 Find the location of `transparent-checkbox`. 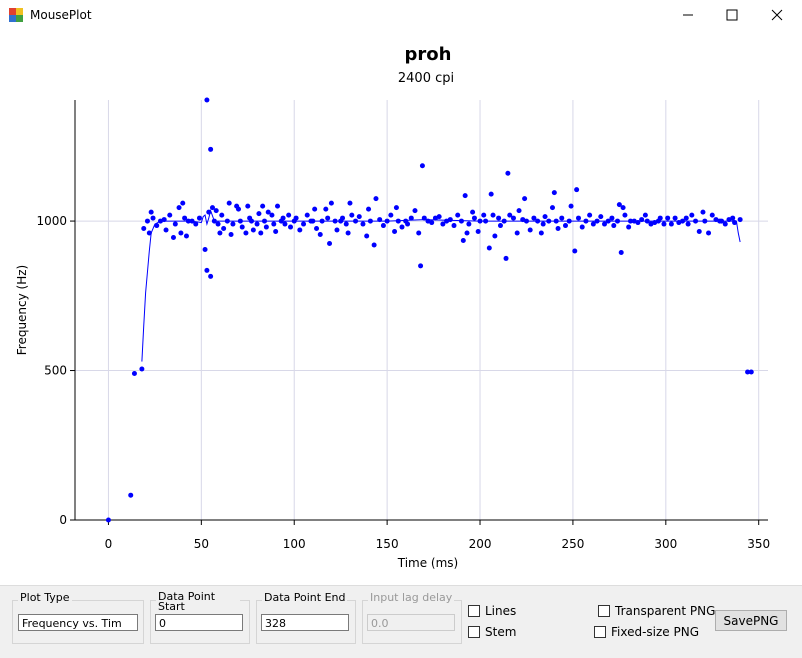

transparent-checkbox is located at coordinates (604, 611).